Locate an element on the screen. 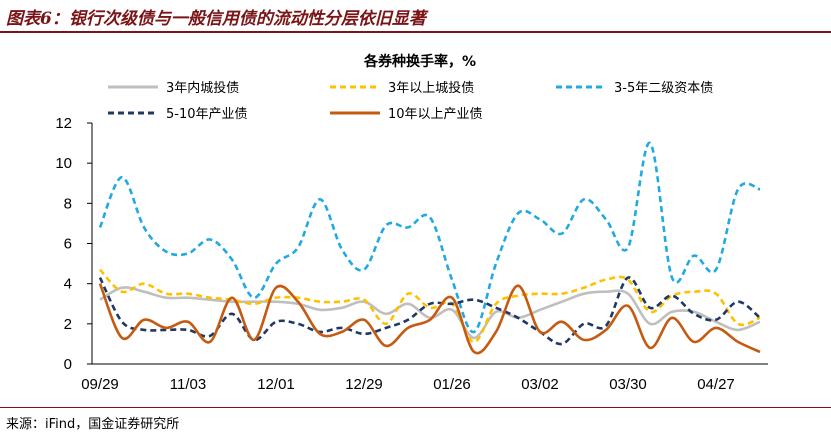  y-axis: 0 2 4 6 8 10 12 is located at coordinates (74, 244).